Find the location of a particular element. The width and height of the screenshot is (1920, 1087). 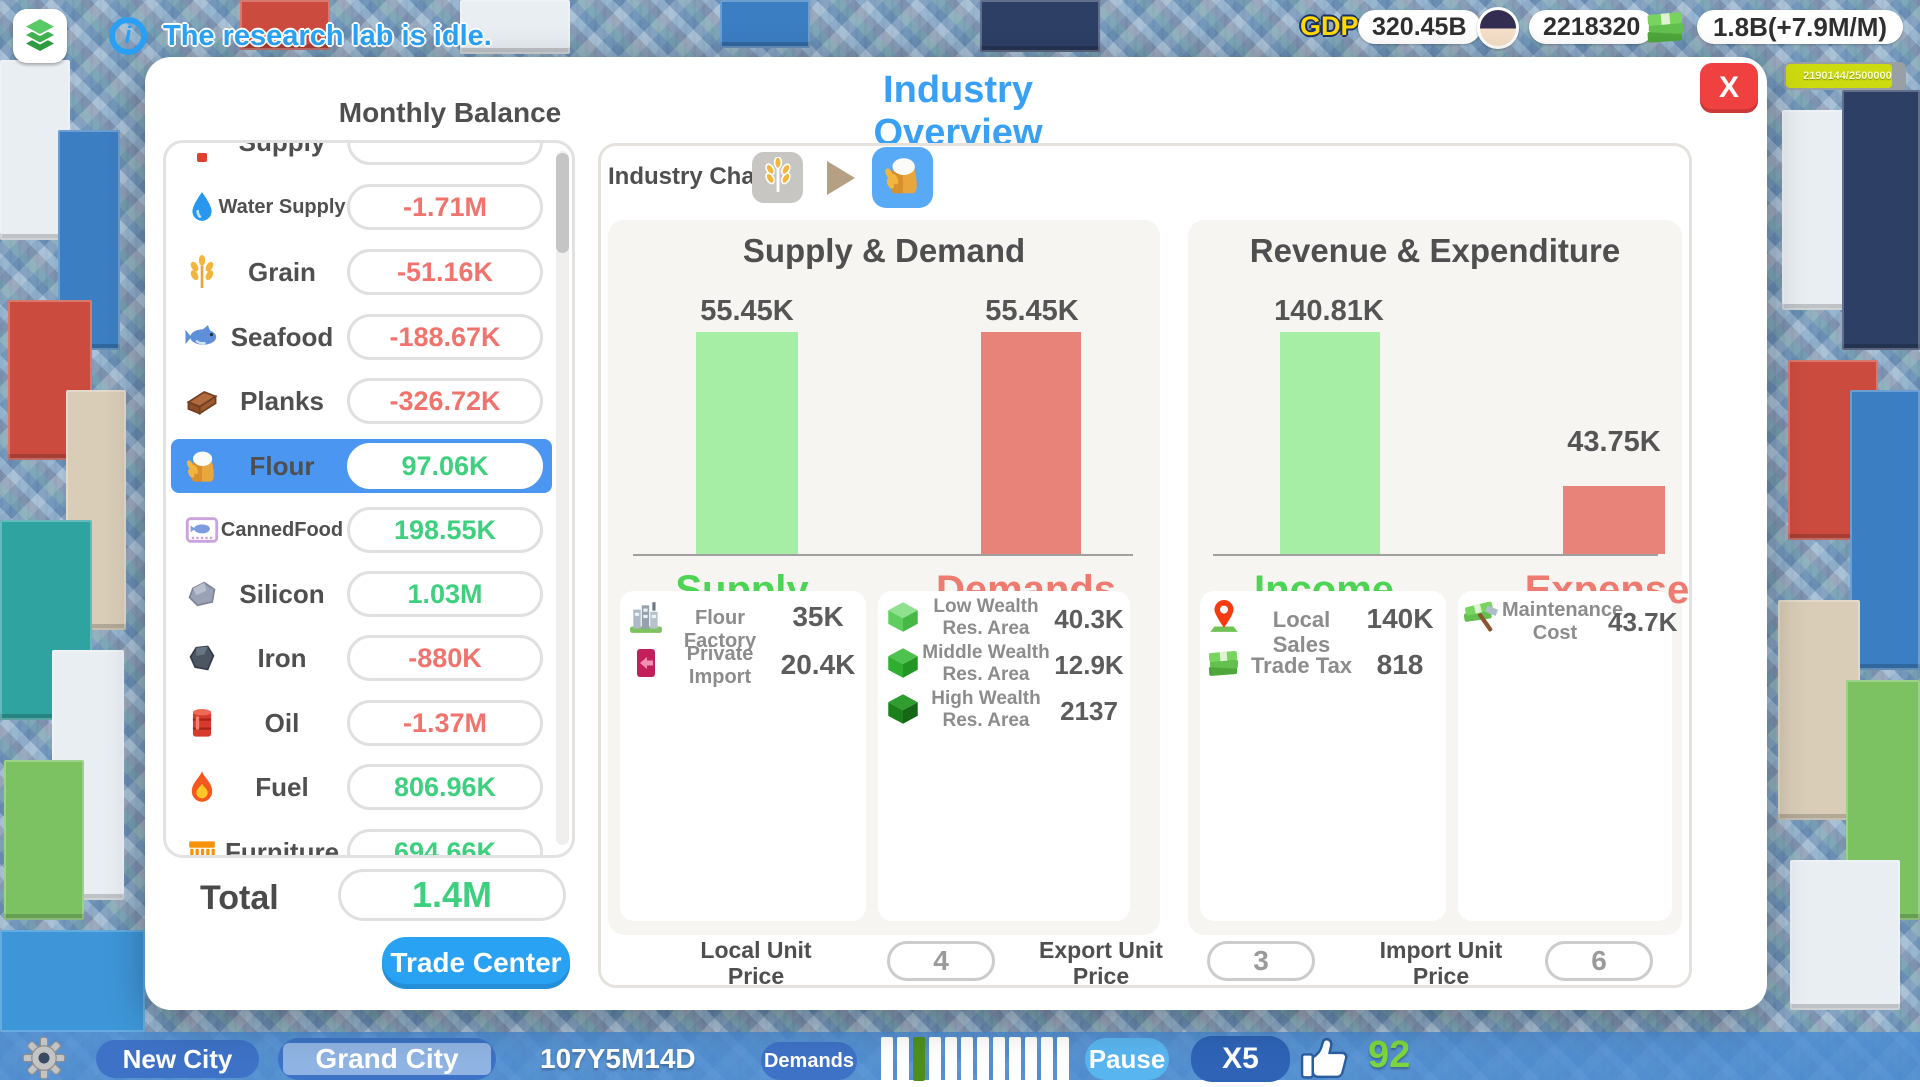

trade-center-button: Trade Center is located at coordinates (476, 963).